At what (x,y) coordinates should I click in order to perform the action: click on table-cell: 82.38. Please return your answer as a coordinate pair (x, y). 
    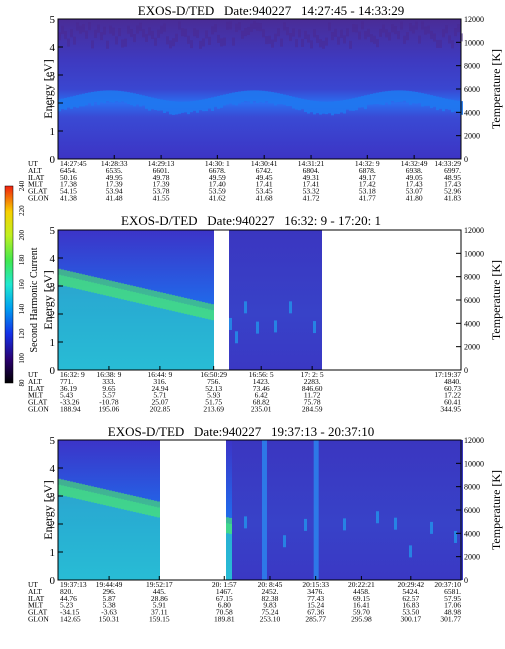
    Looking at the image, I should click on (270, 598).